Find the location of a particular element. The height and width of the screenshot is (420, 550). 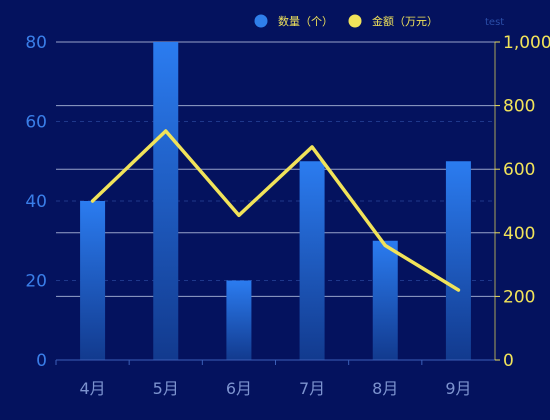

y-left-tick-label: 20 is located at coordinates (36, 282).